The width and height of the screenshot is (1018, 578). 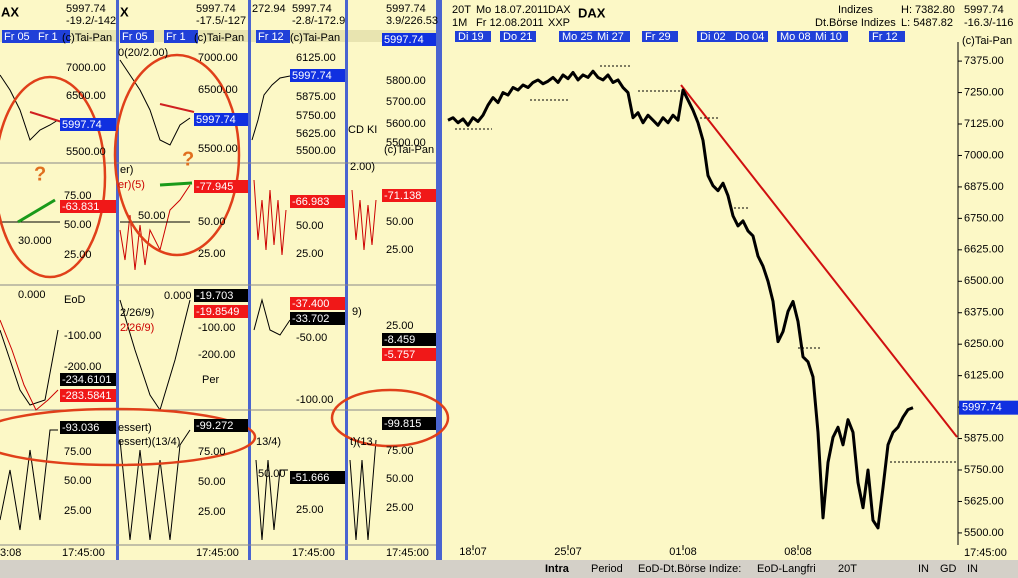 I want to click on date-tab-label: Do 04, so click(x=749, y=37).